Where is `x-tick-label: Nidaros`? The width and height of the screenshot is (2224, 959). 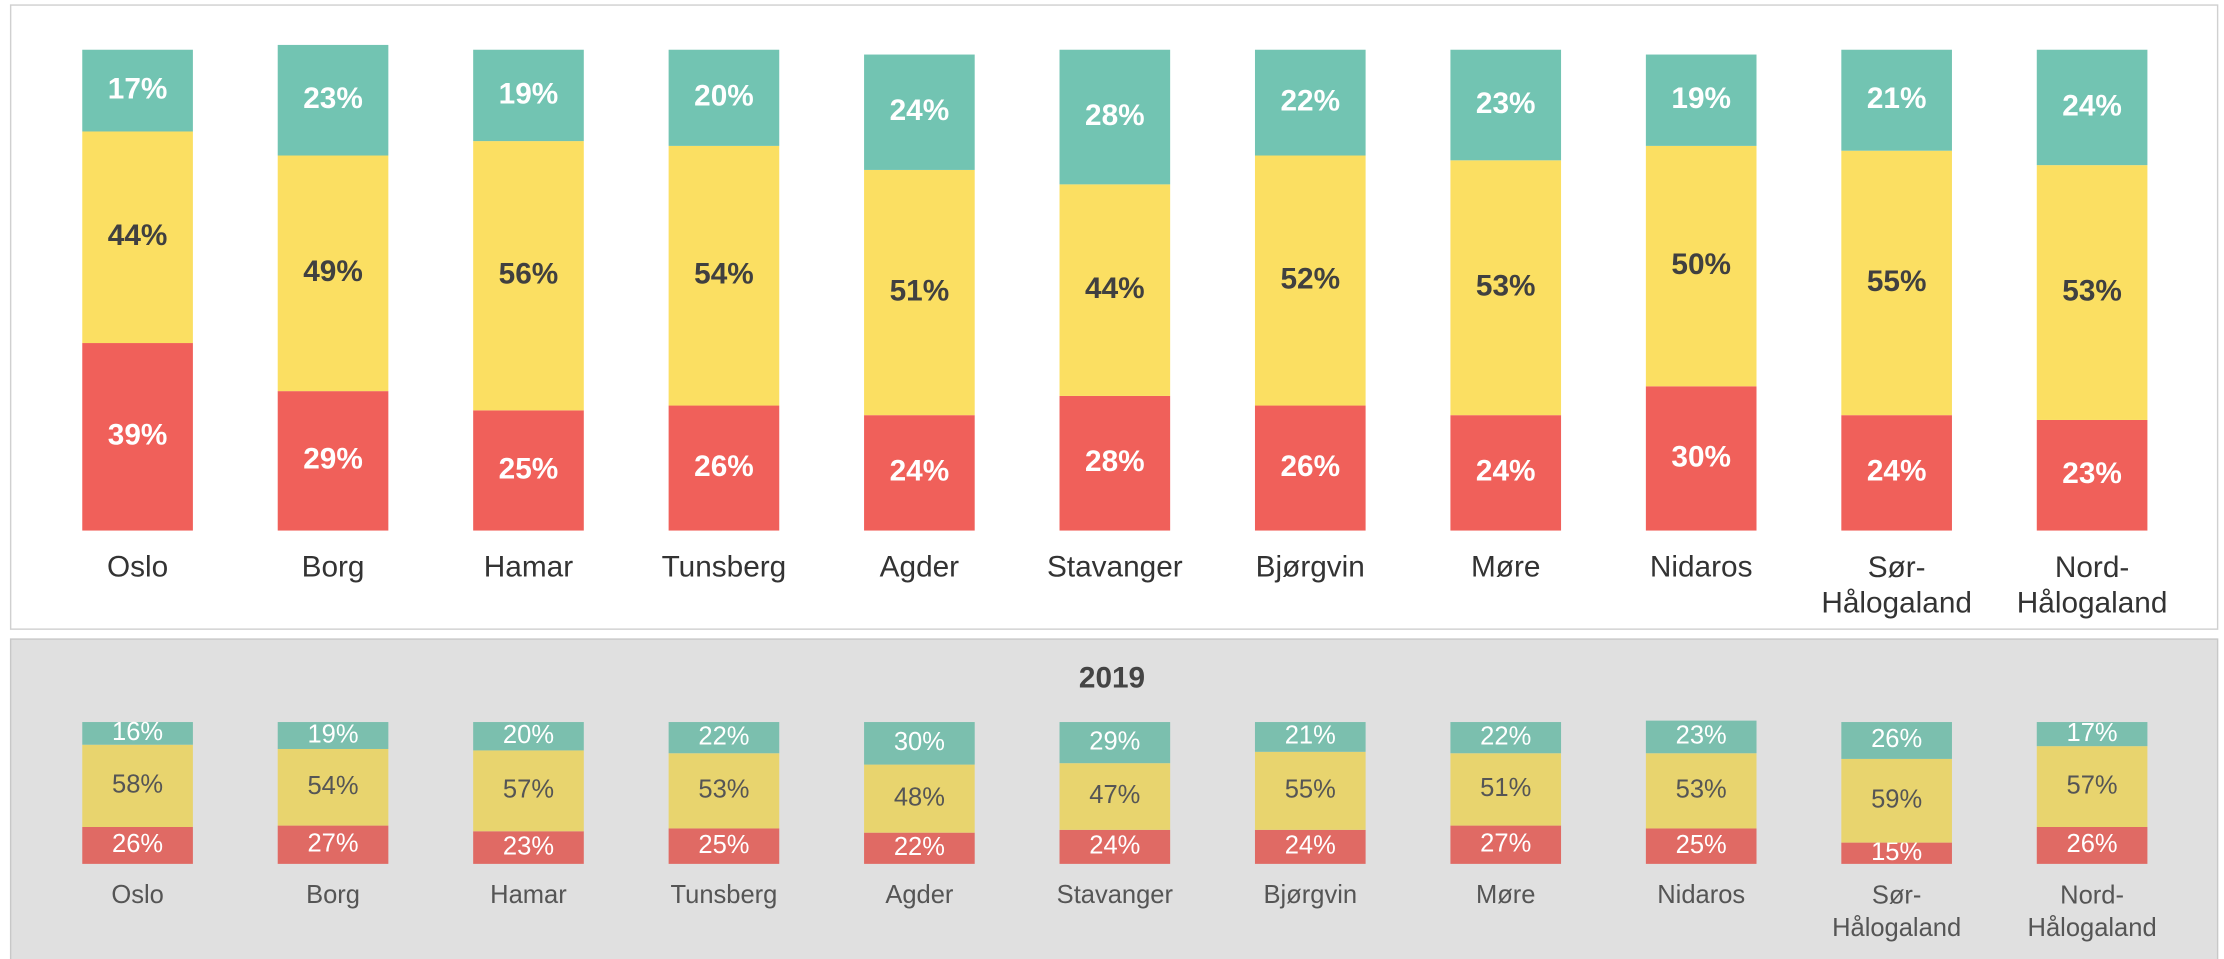 x-tick-label: Nidaros is located at coordinates (1701, 567).